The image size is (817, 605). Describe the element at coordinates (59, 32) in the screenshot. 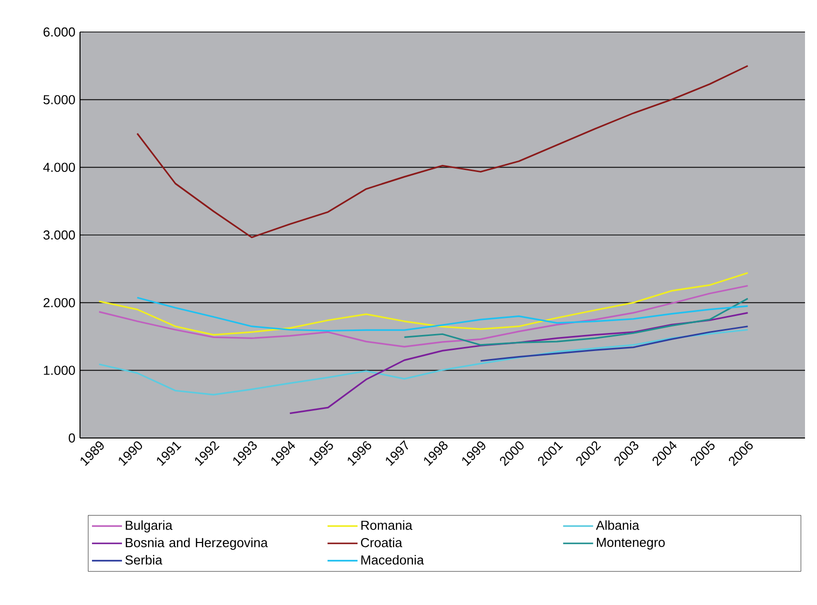

I see `y-tick-label: 6.000` at that location.